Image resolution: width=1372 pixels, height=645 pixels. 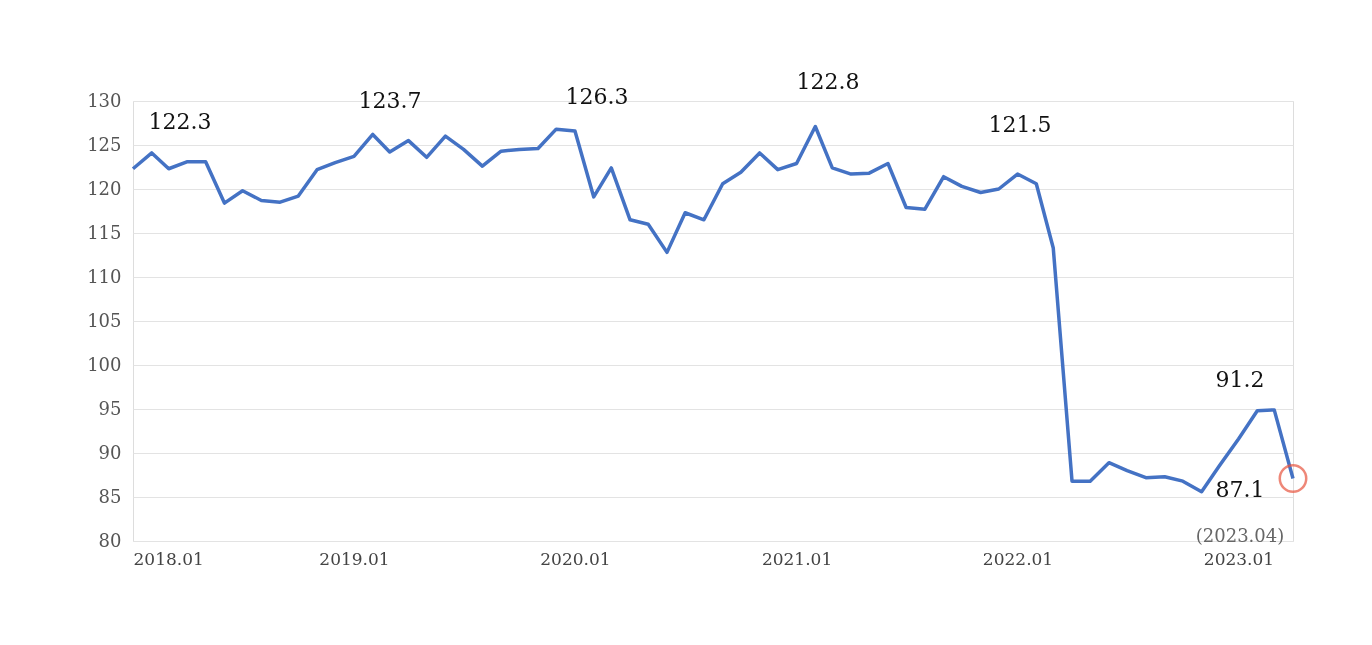 I want to click on y-tick-label: 125, so click(x=104, y=144).